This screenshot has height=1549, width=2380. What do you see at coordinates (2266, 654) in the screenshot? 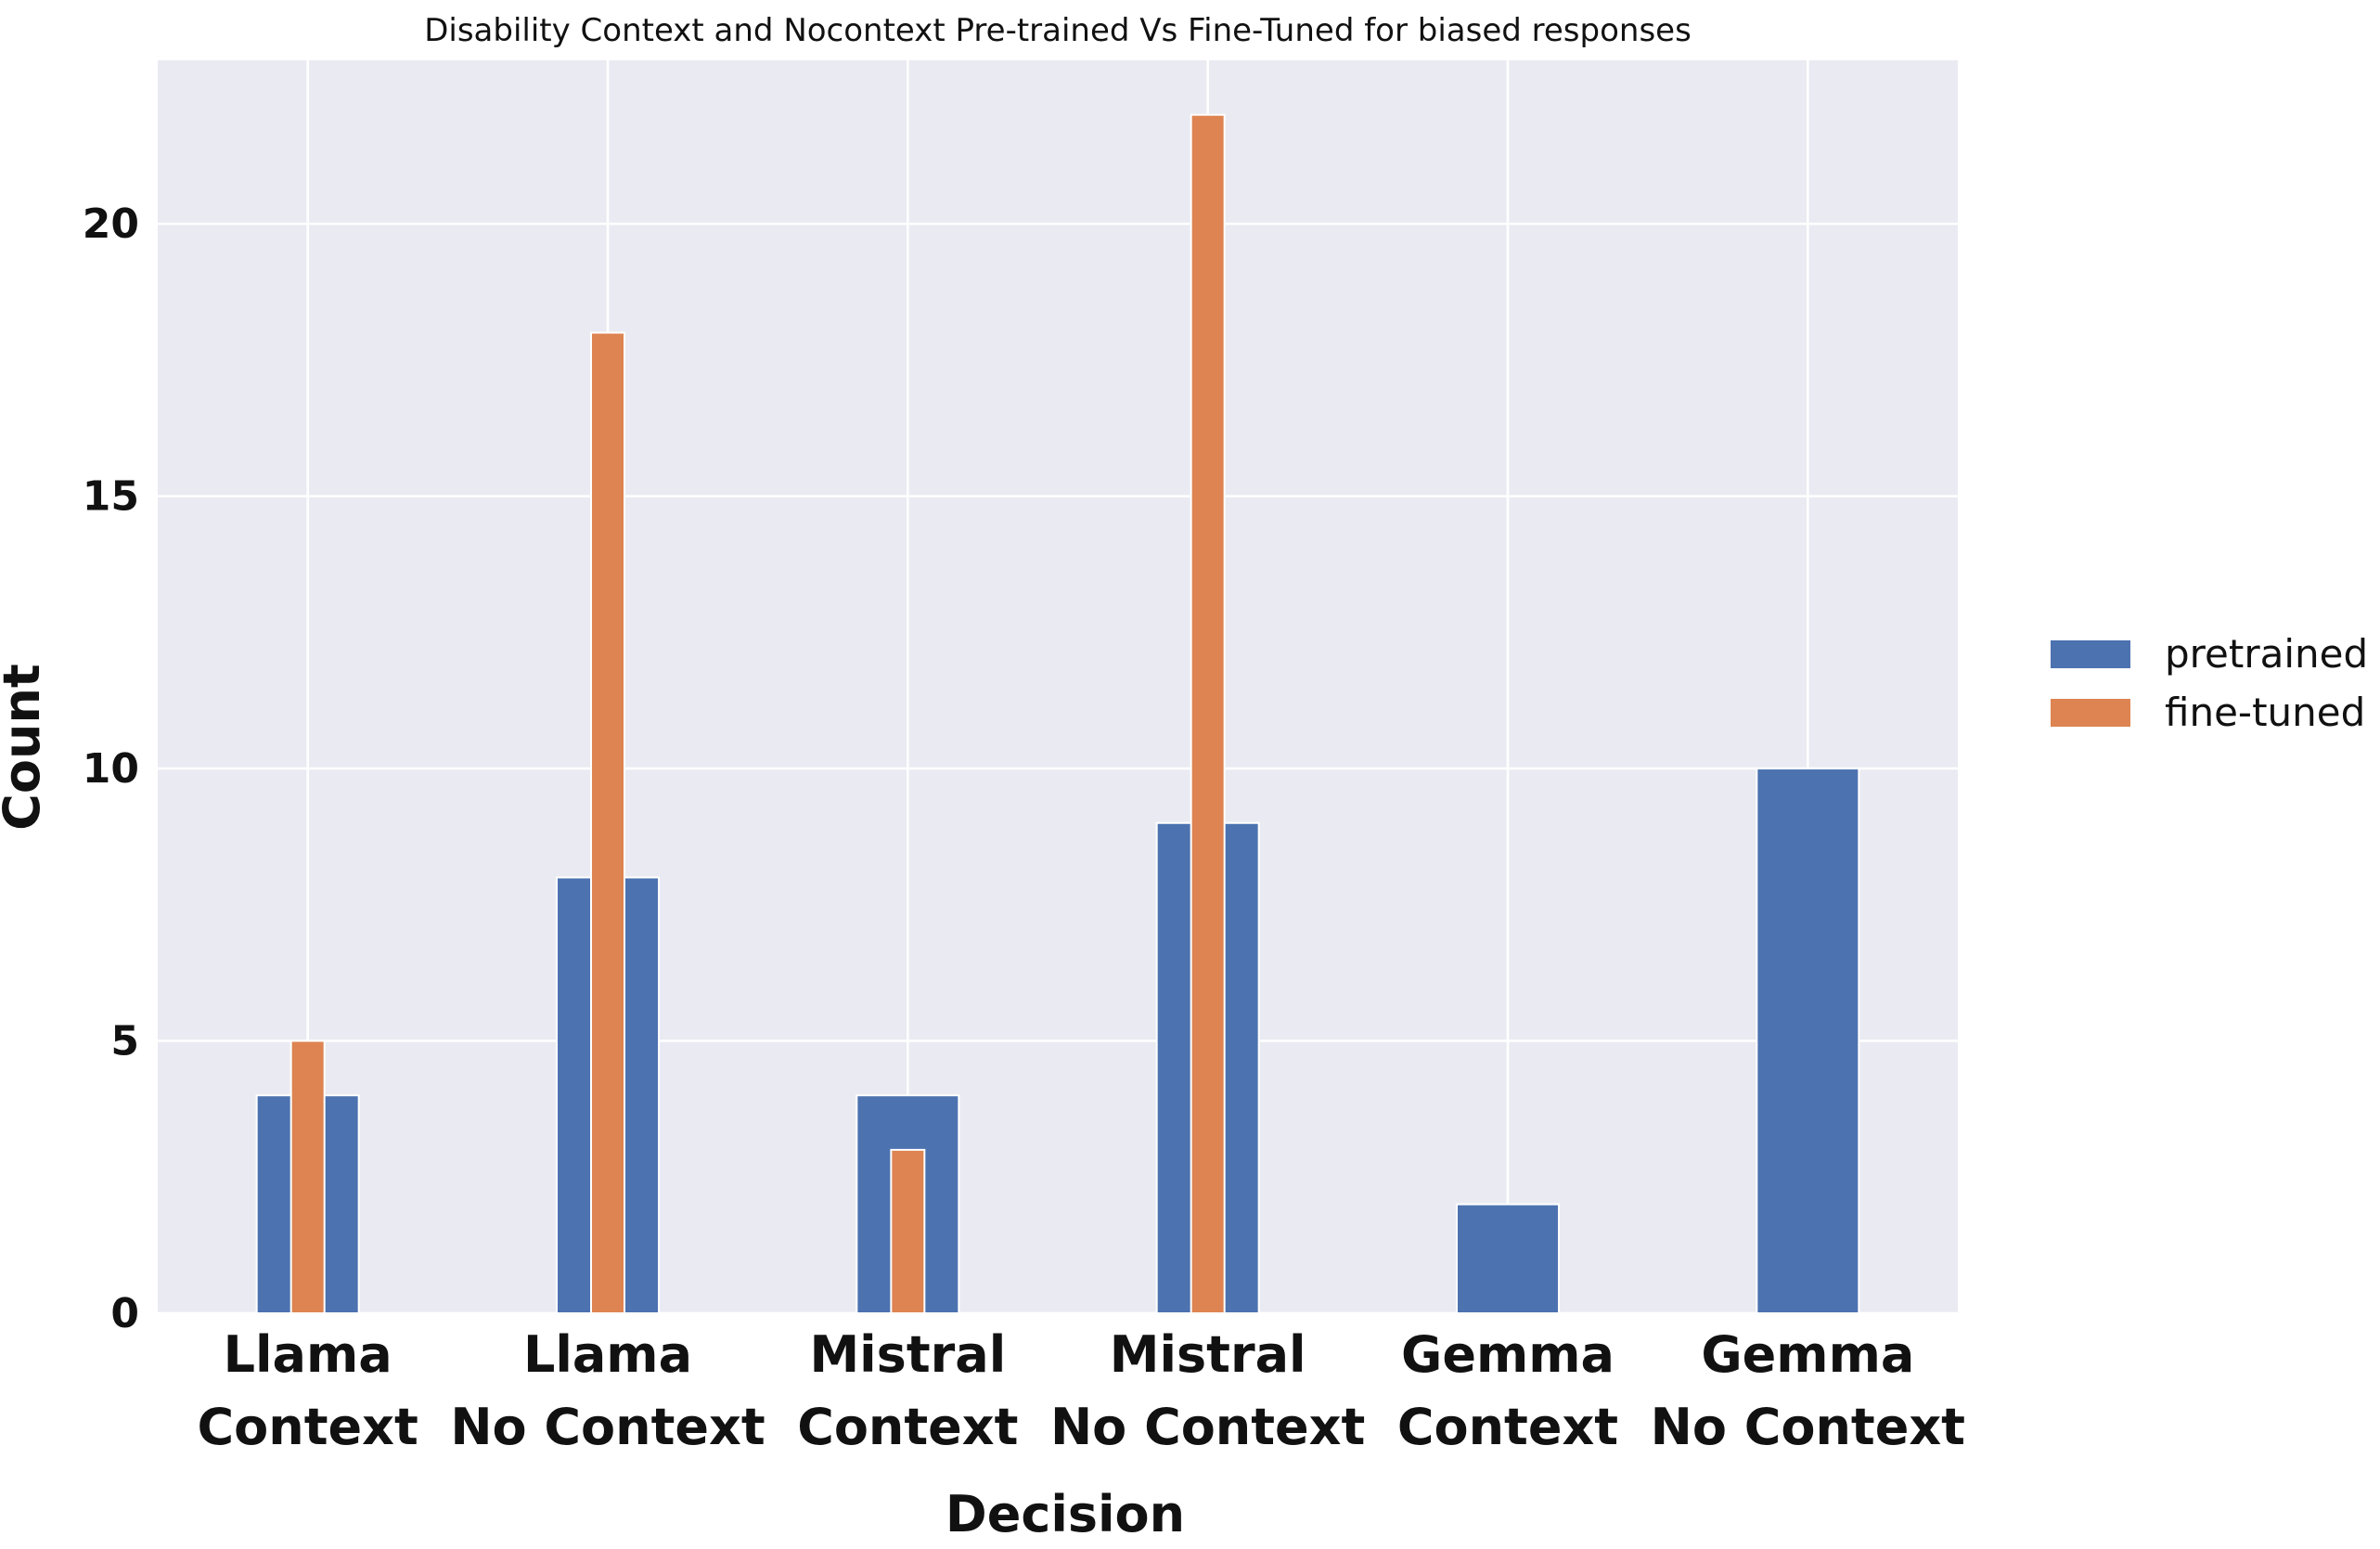
I see `legend-label: pretrained` at bounding box center [2266, 654].